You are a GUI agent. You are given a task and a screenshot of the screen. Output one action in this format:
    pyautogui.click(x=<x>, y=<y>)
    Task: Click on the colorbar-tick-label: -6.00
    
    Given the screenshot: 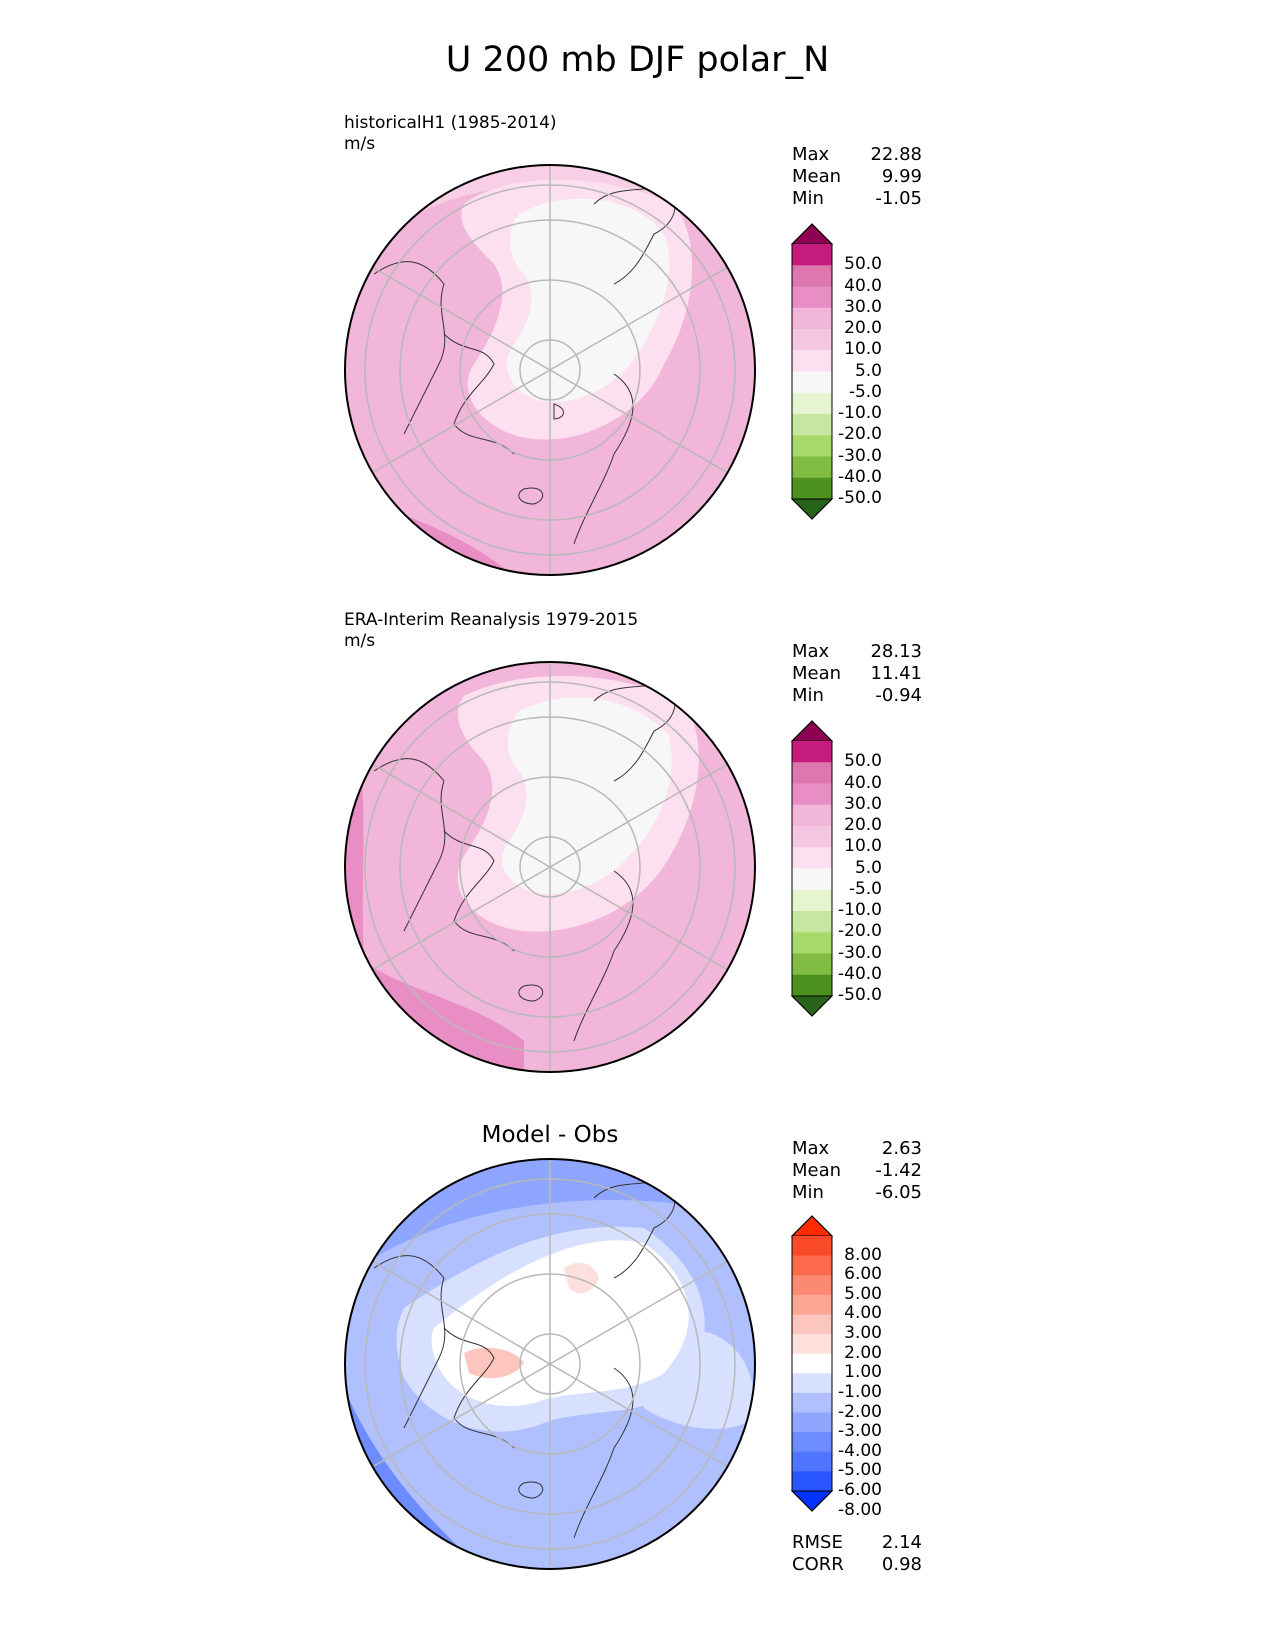 What is the action you would take?
    pyautogui.click(x=860, y=1490)
    